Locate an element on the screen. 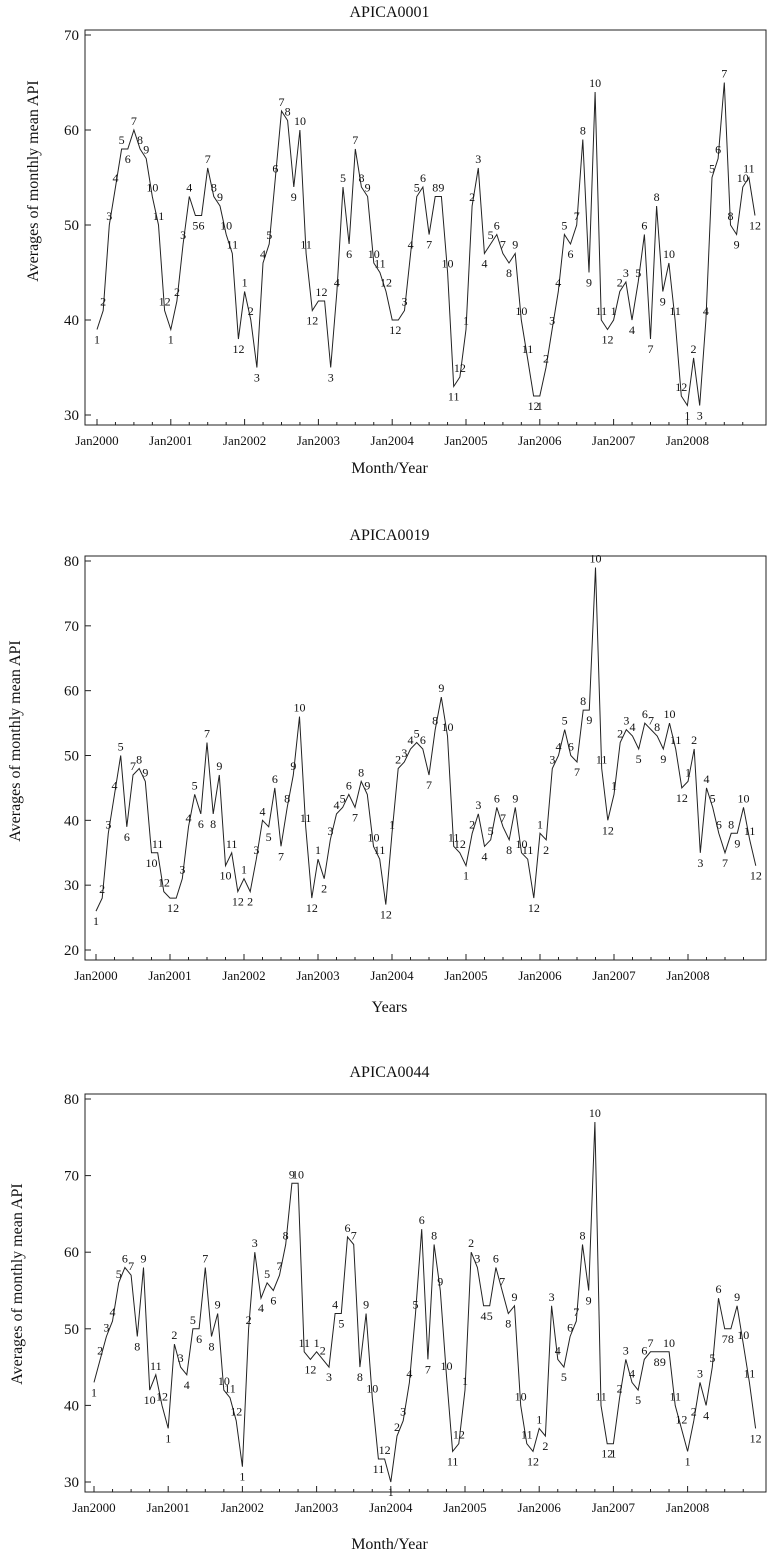 This screenshot has height=1560, width=779. x-tick-label: Jan2007 is located at coordinates (614, 440).